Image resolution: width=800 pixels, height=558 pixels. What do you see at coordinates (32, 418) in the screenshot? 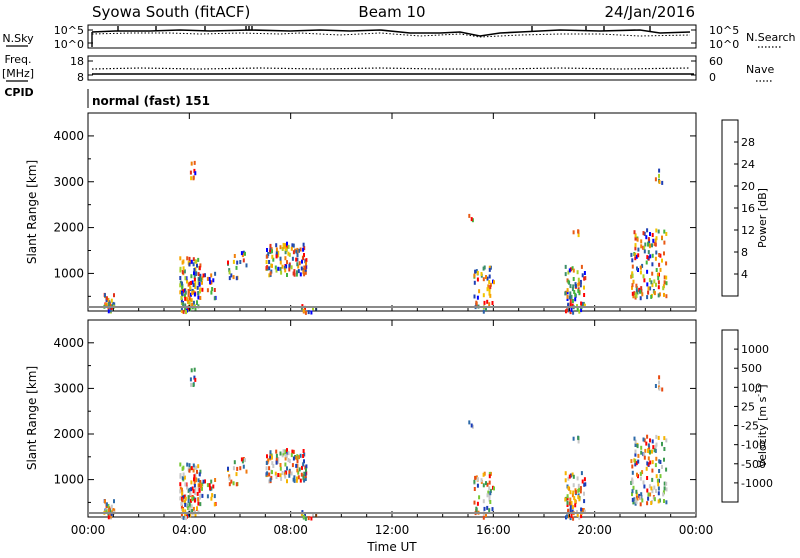
I see `velocity-ylabel: Slant Range [km]` at bounding box center [32, 418].